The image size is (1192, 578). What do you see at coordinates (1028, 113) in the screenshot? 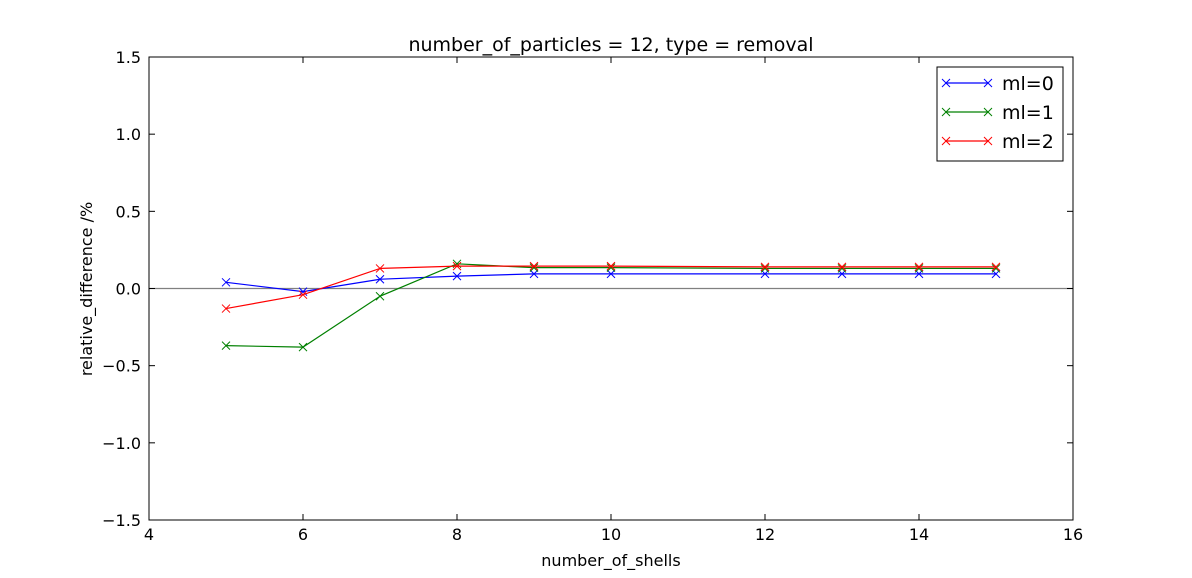
I see `legend-label: ml=1` at bounding box center [1028, 113].